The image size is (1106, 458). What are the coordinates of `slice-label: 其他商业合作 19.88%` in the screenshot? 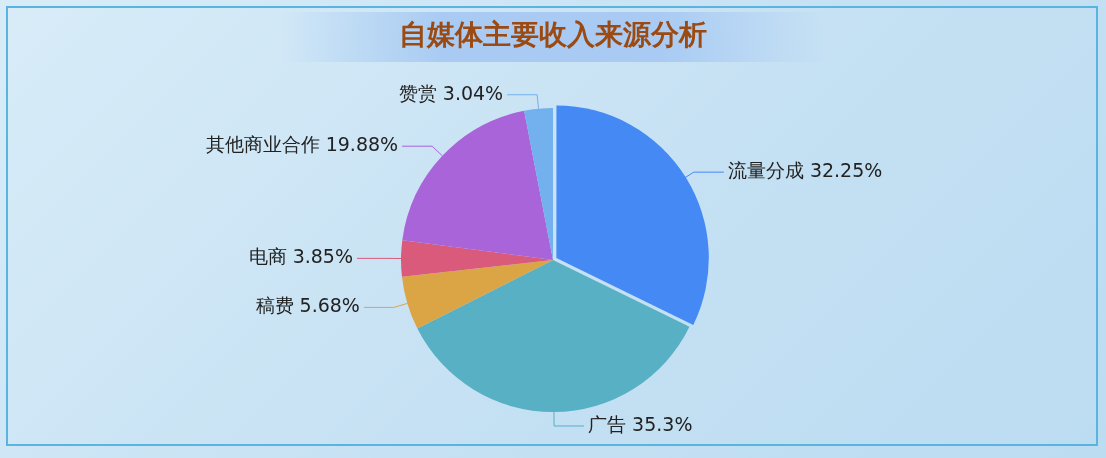 It's located at (302, 144).